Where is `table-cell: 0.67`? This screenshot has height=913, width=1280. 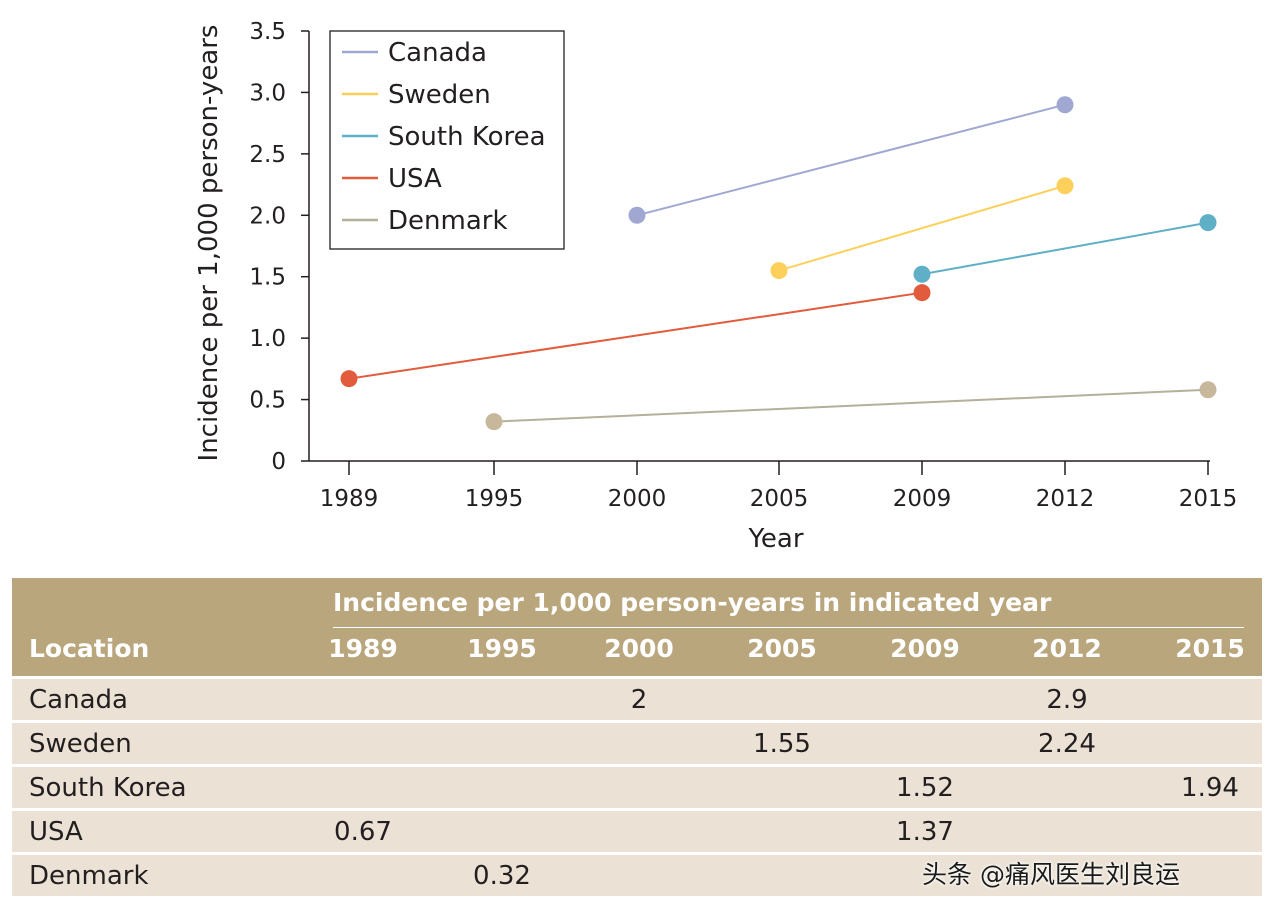 table-cell: 0.67 is located at coordinates (363, 832).